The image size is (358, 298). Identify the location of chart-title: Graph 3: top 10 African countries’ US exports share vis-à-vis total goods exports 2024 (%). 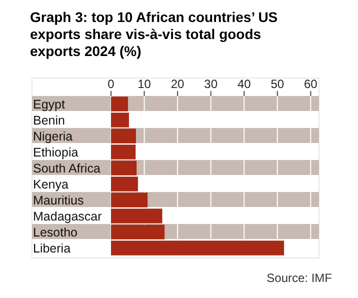
(154, 34).